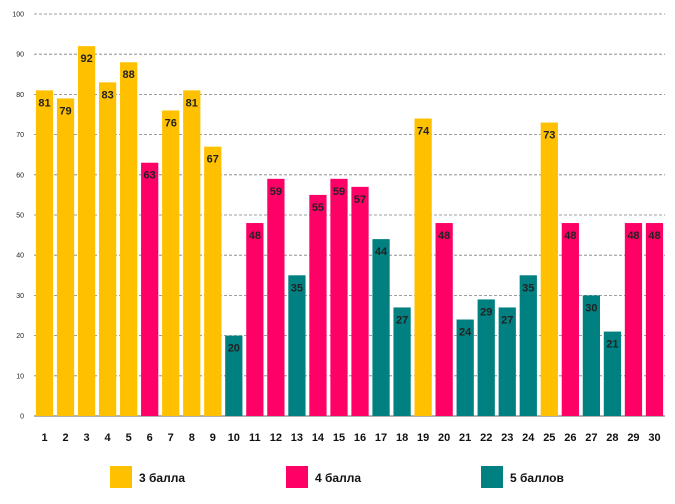  I want to click on x-tick-label: 16, so click(360, 438).